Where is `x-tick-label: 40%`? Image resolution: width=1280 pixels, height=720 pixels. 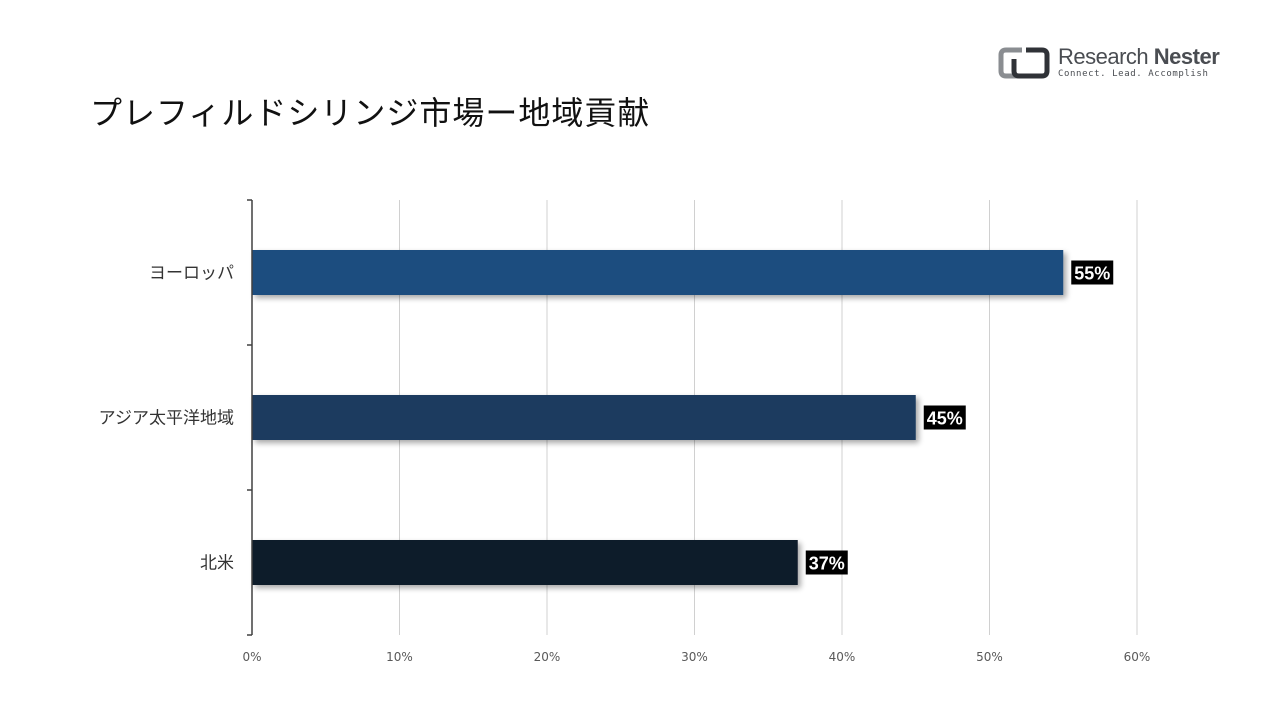
x-tick-label: 40% is located at coordinates (842, 657).